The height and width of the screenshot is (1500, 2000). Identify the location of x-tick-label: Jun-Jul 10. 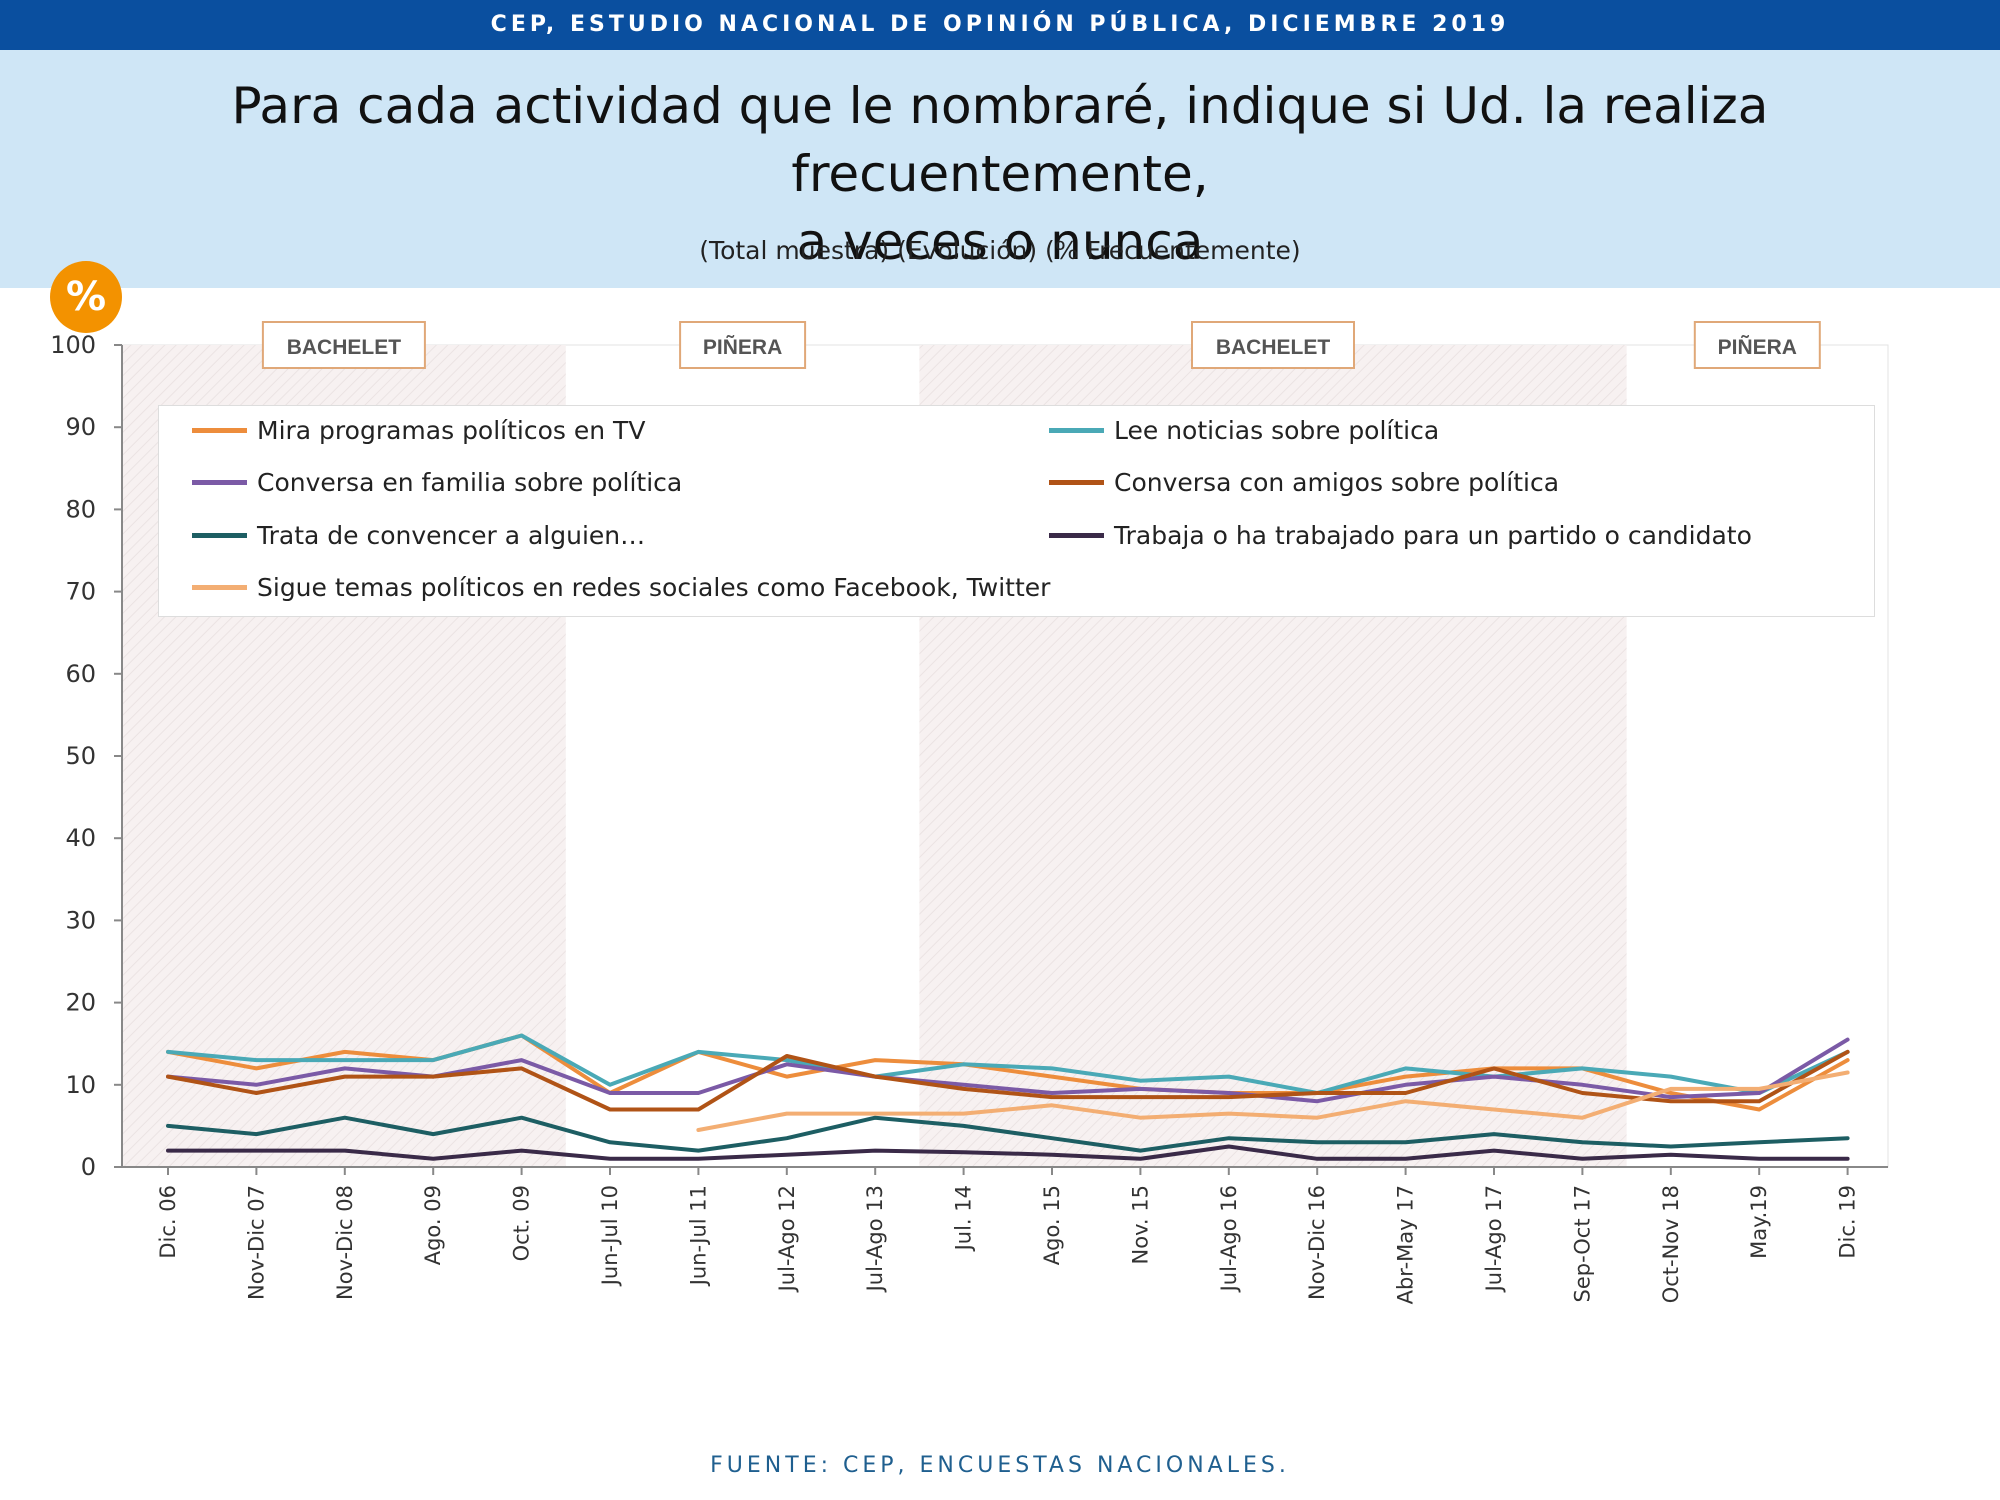
(610, 1236).